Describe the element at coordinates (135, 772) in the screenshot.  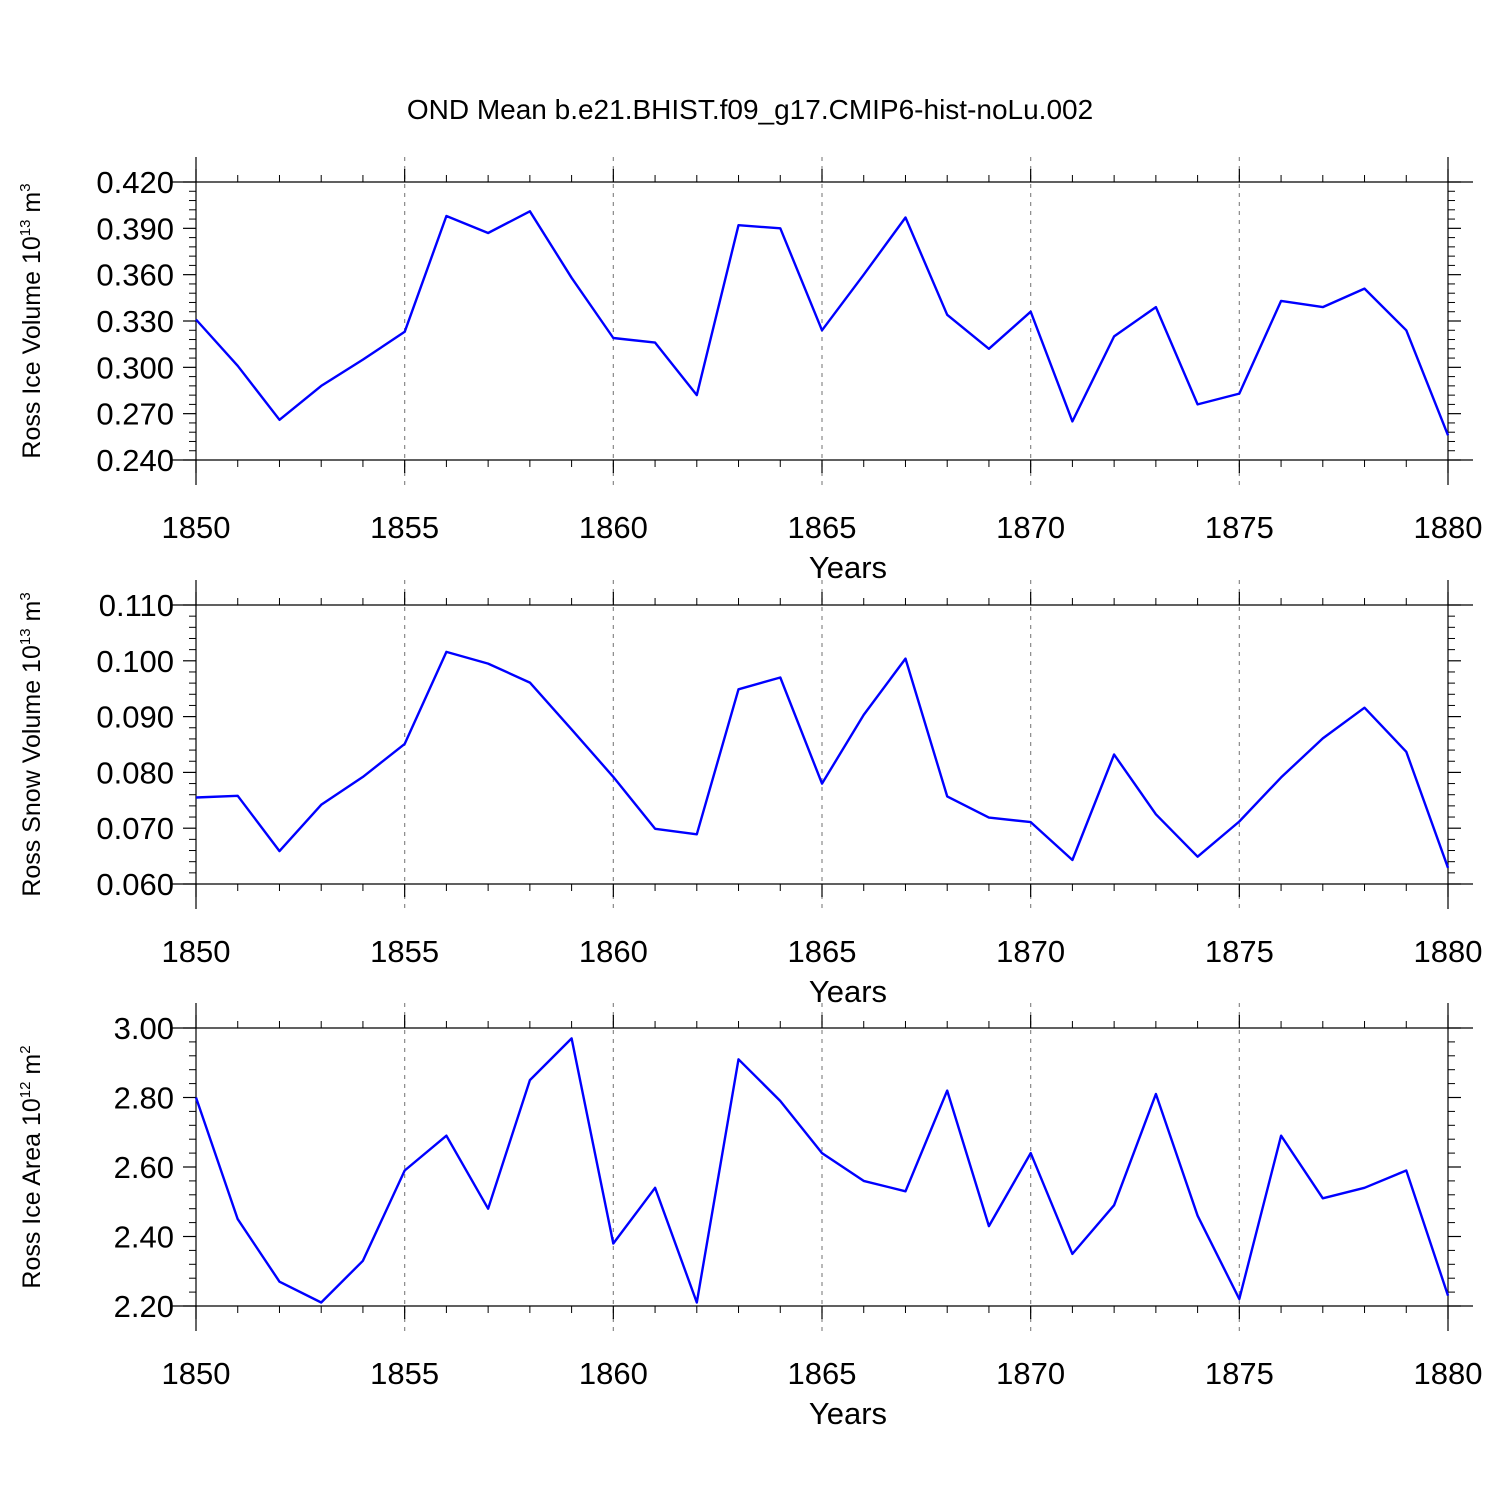
I see `y-tick-label: 0.080` at that location.